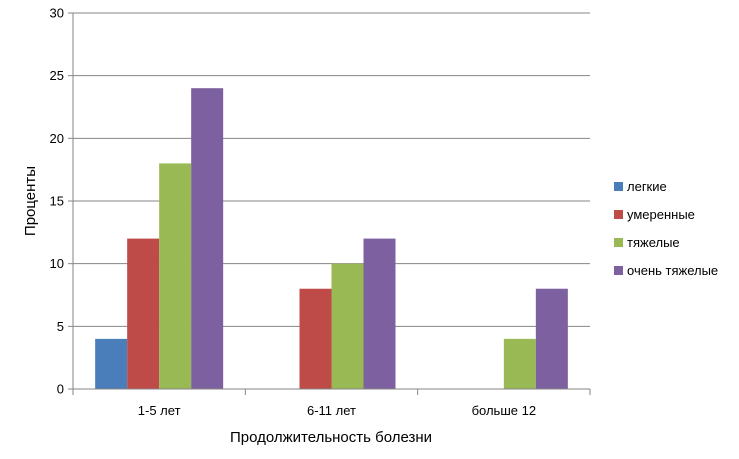  I want to click on x-tick-label: 1-5 лет, so click(159, 410).